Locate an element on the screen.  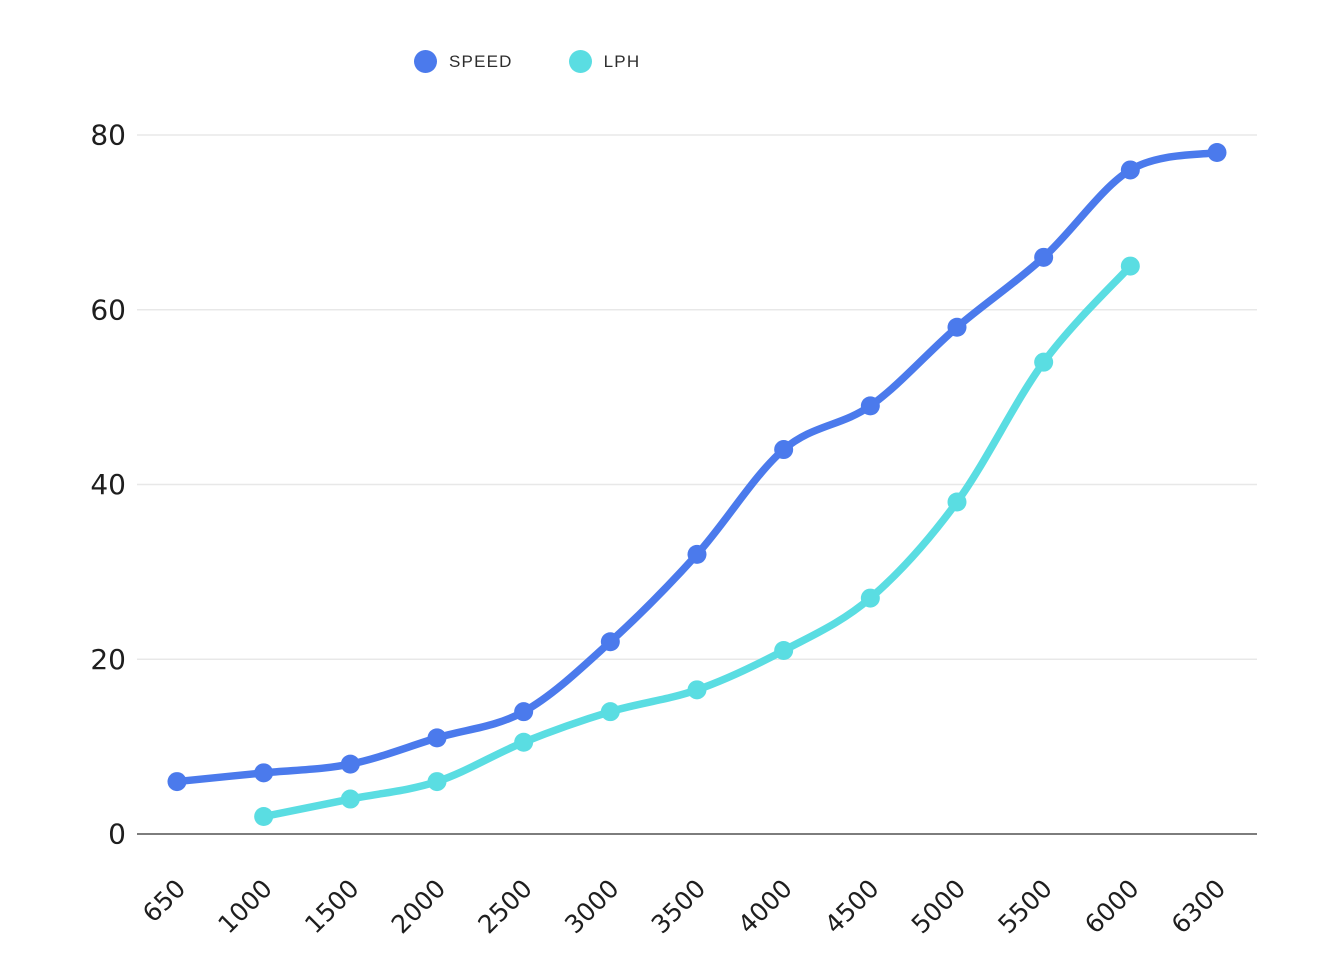
x-tick-label: 2500 is located at coordinates (504, 906).